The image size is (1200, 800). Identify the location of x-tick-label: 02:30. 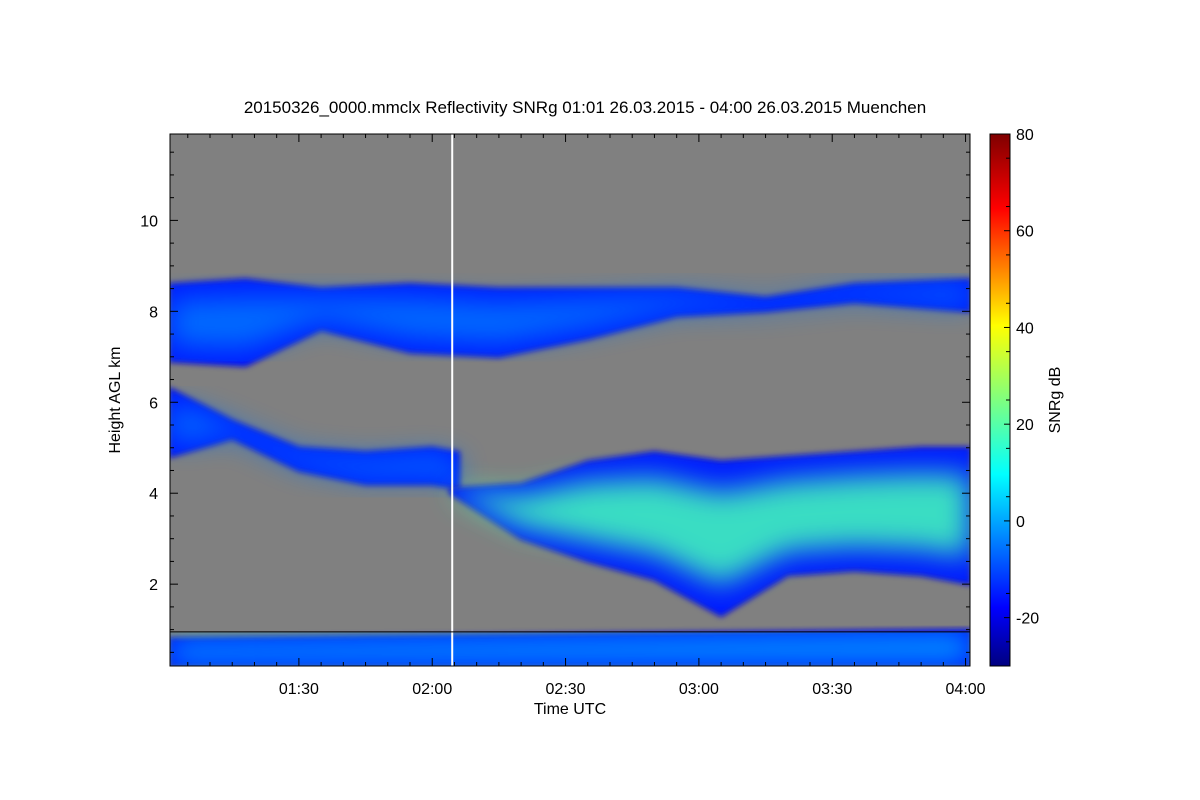
(566, 689).